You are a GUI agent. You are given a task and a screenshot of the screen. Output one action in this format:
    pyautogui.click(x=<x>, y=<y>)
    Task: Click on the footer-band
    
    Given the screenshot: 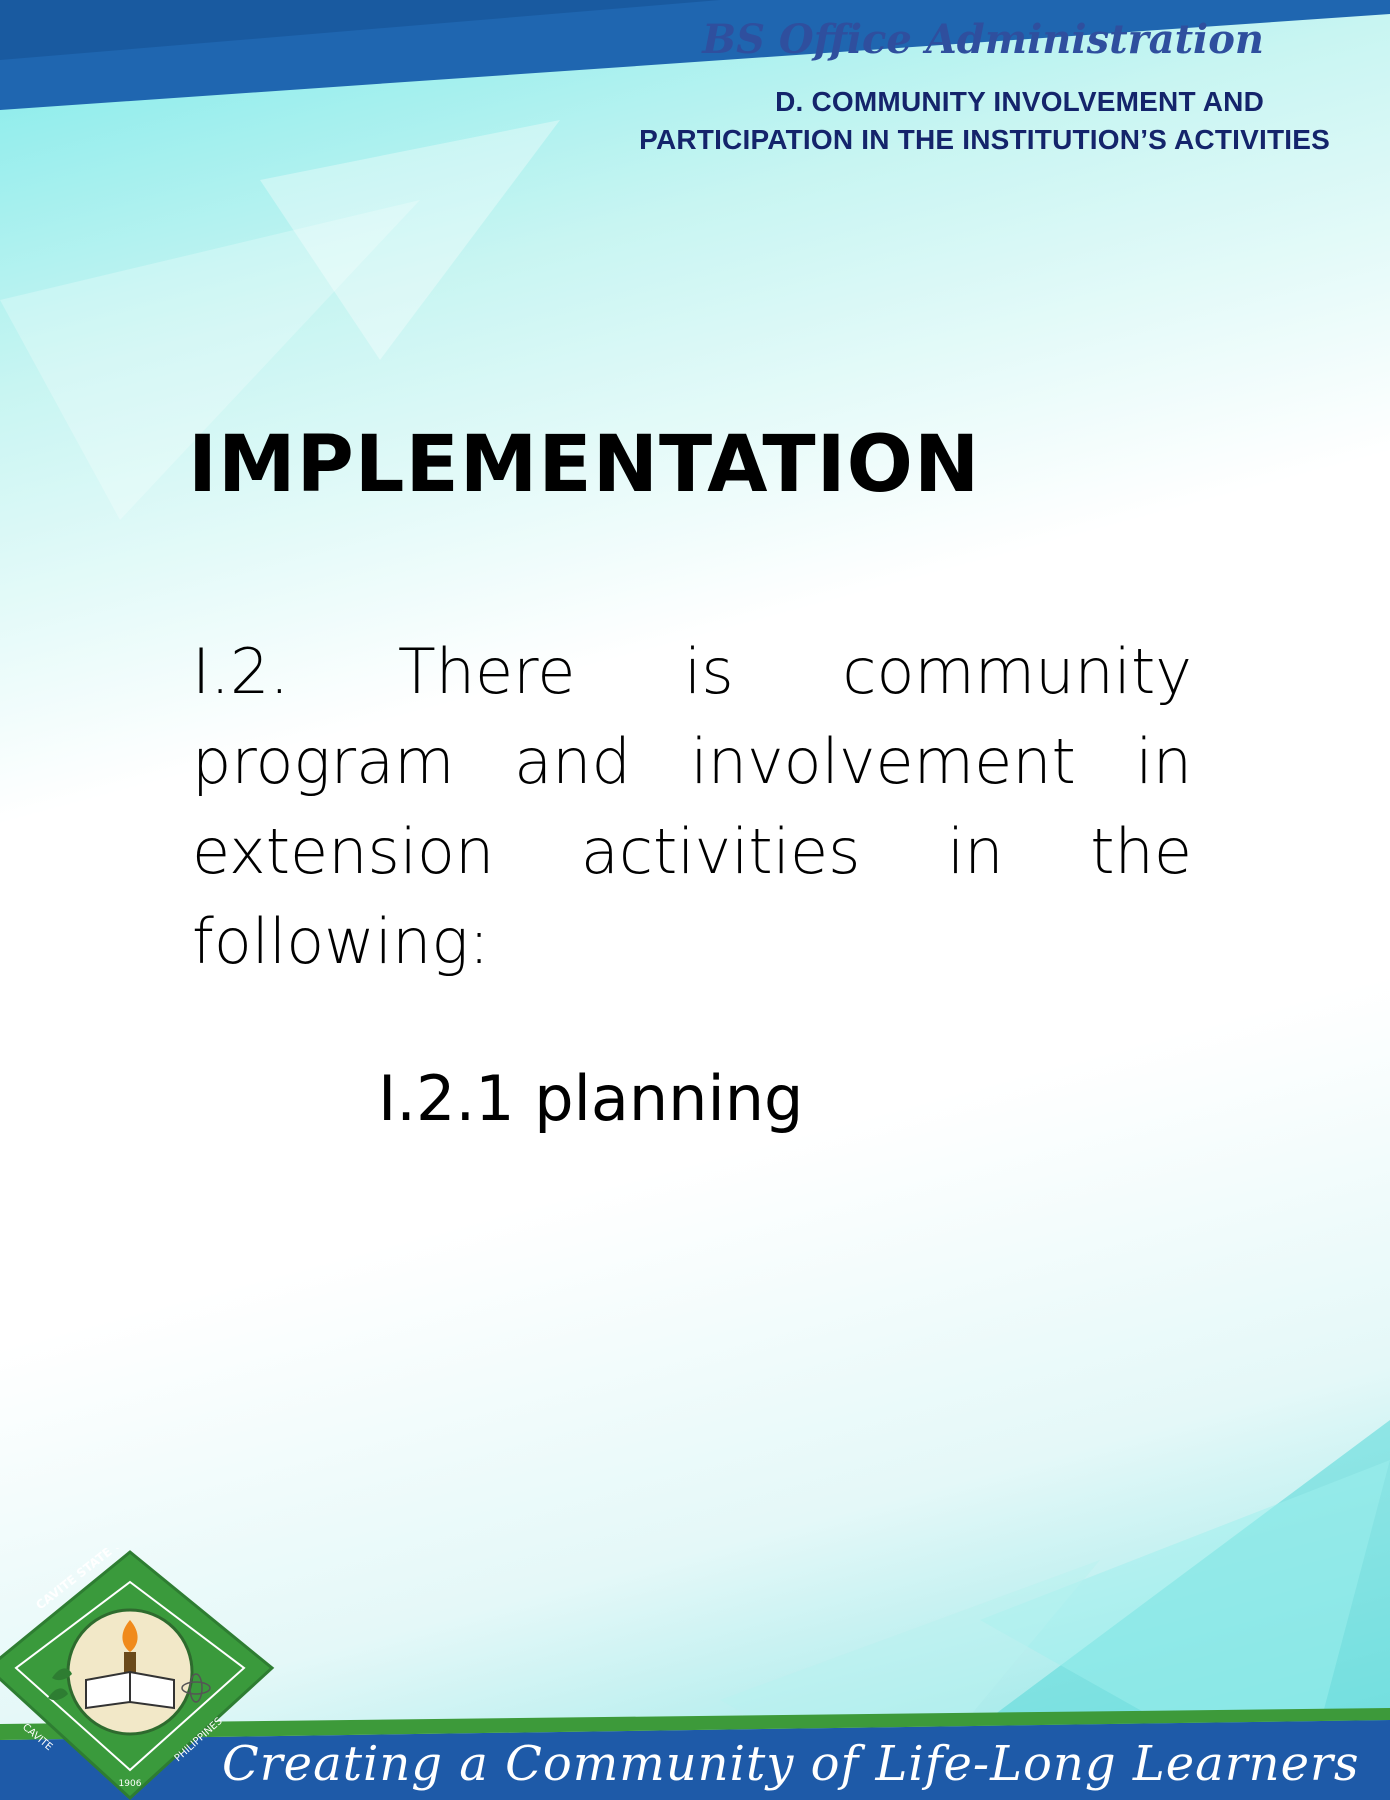 What is the action you would take?
    pyautogui.click(x=695, y=1754)
    